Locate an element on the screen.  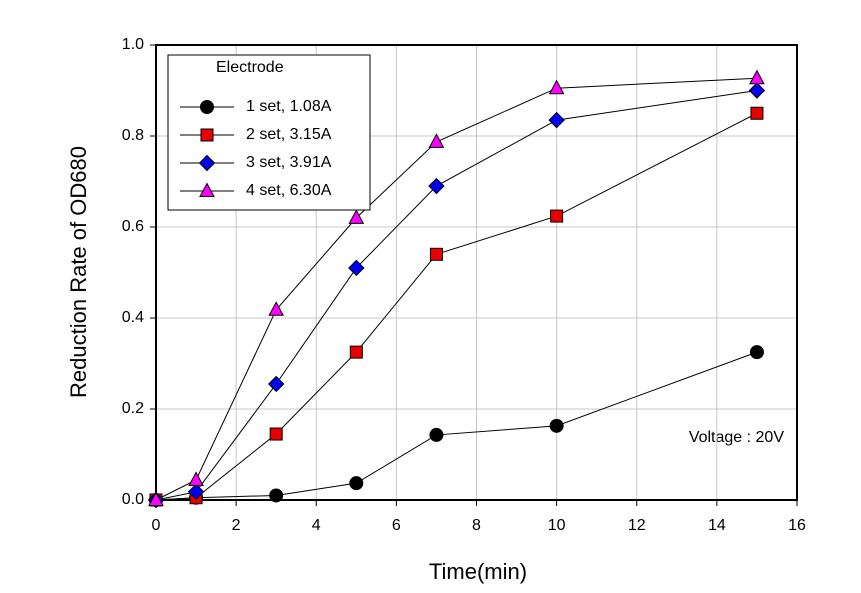
y-tick-label: 0.6 is located at coordinates (133, 226).